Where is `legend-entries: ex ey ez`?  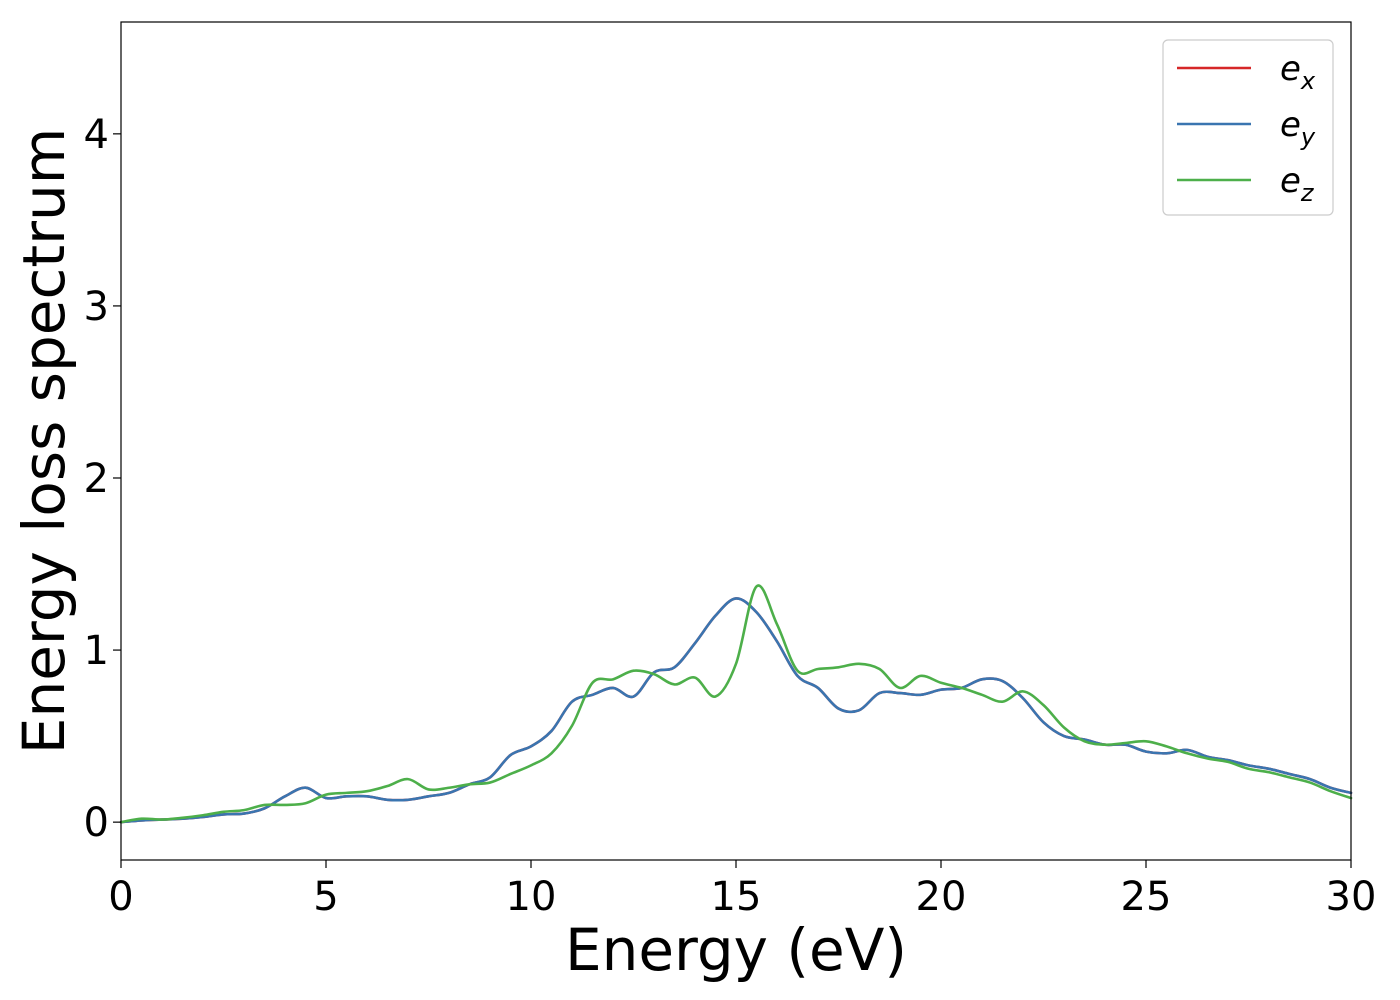
legend-entries: ex ey ez is located at coordinates (1246, 128).